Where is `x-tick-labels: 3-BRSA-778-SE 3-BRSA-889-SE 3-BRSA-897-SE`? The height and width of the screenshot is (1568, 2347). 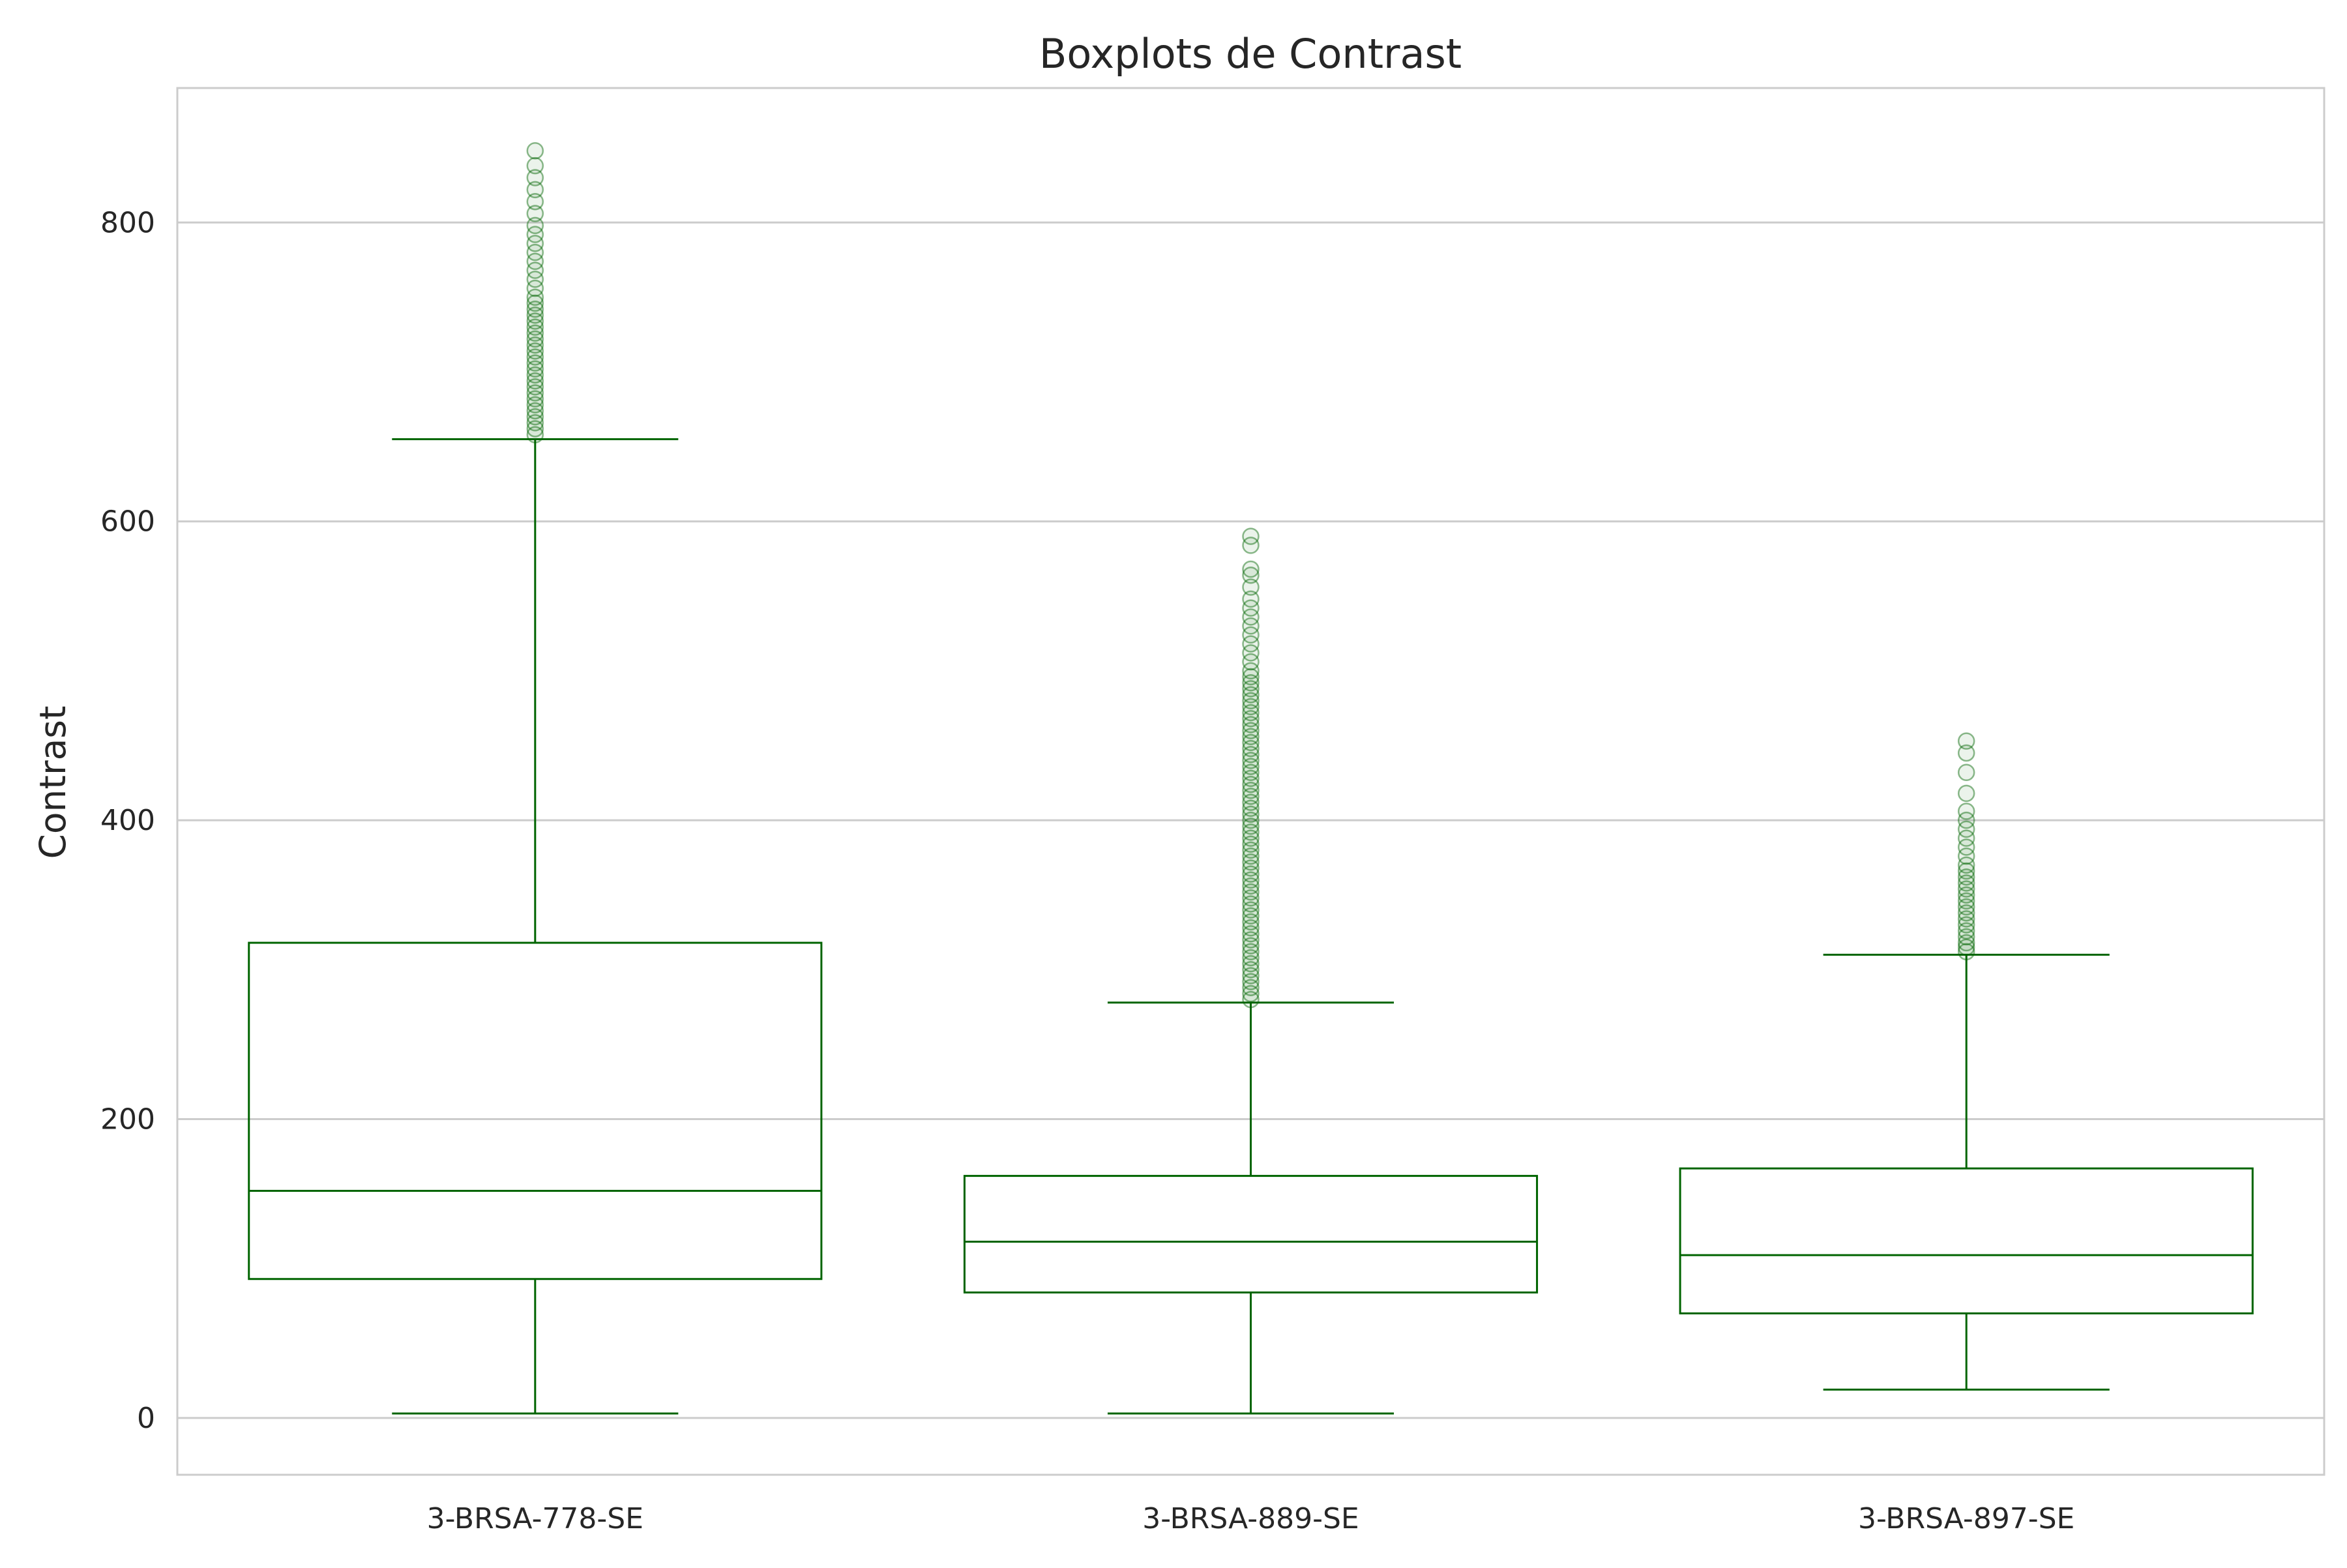
x-tick-labels: 3-BRSA-778-SE 3-BRSA-889-SE 3-BRSA-897-SE is located at coordinates (1251, 1519).